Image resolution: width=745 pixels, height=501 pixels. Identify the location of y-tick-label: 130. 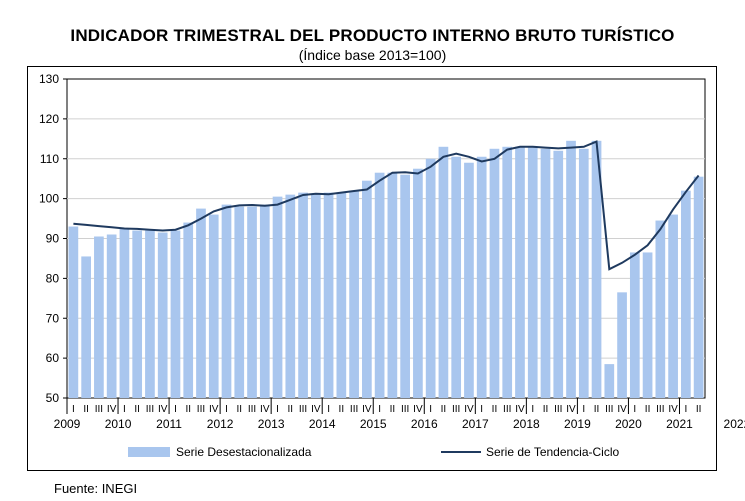
(49, 79).